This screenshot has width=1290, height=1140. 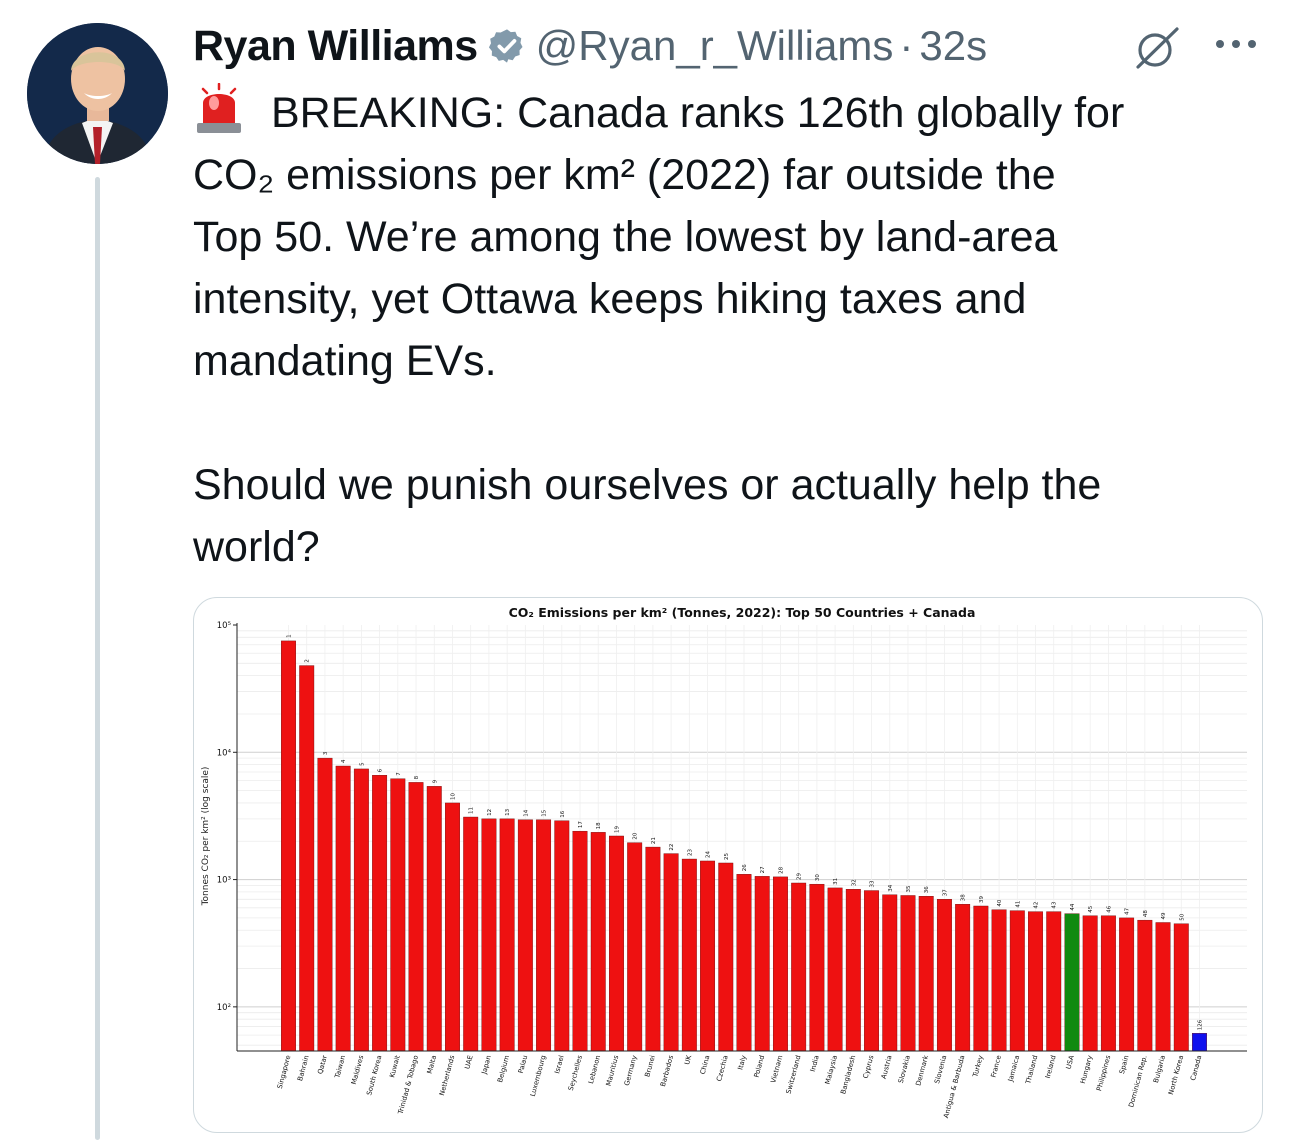 What do you see at coordinates (722, 1068) in the screenshot?
I see `x-tick-label: Czechia` at bounding box center [722, 1068].